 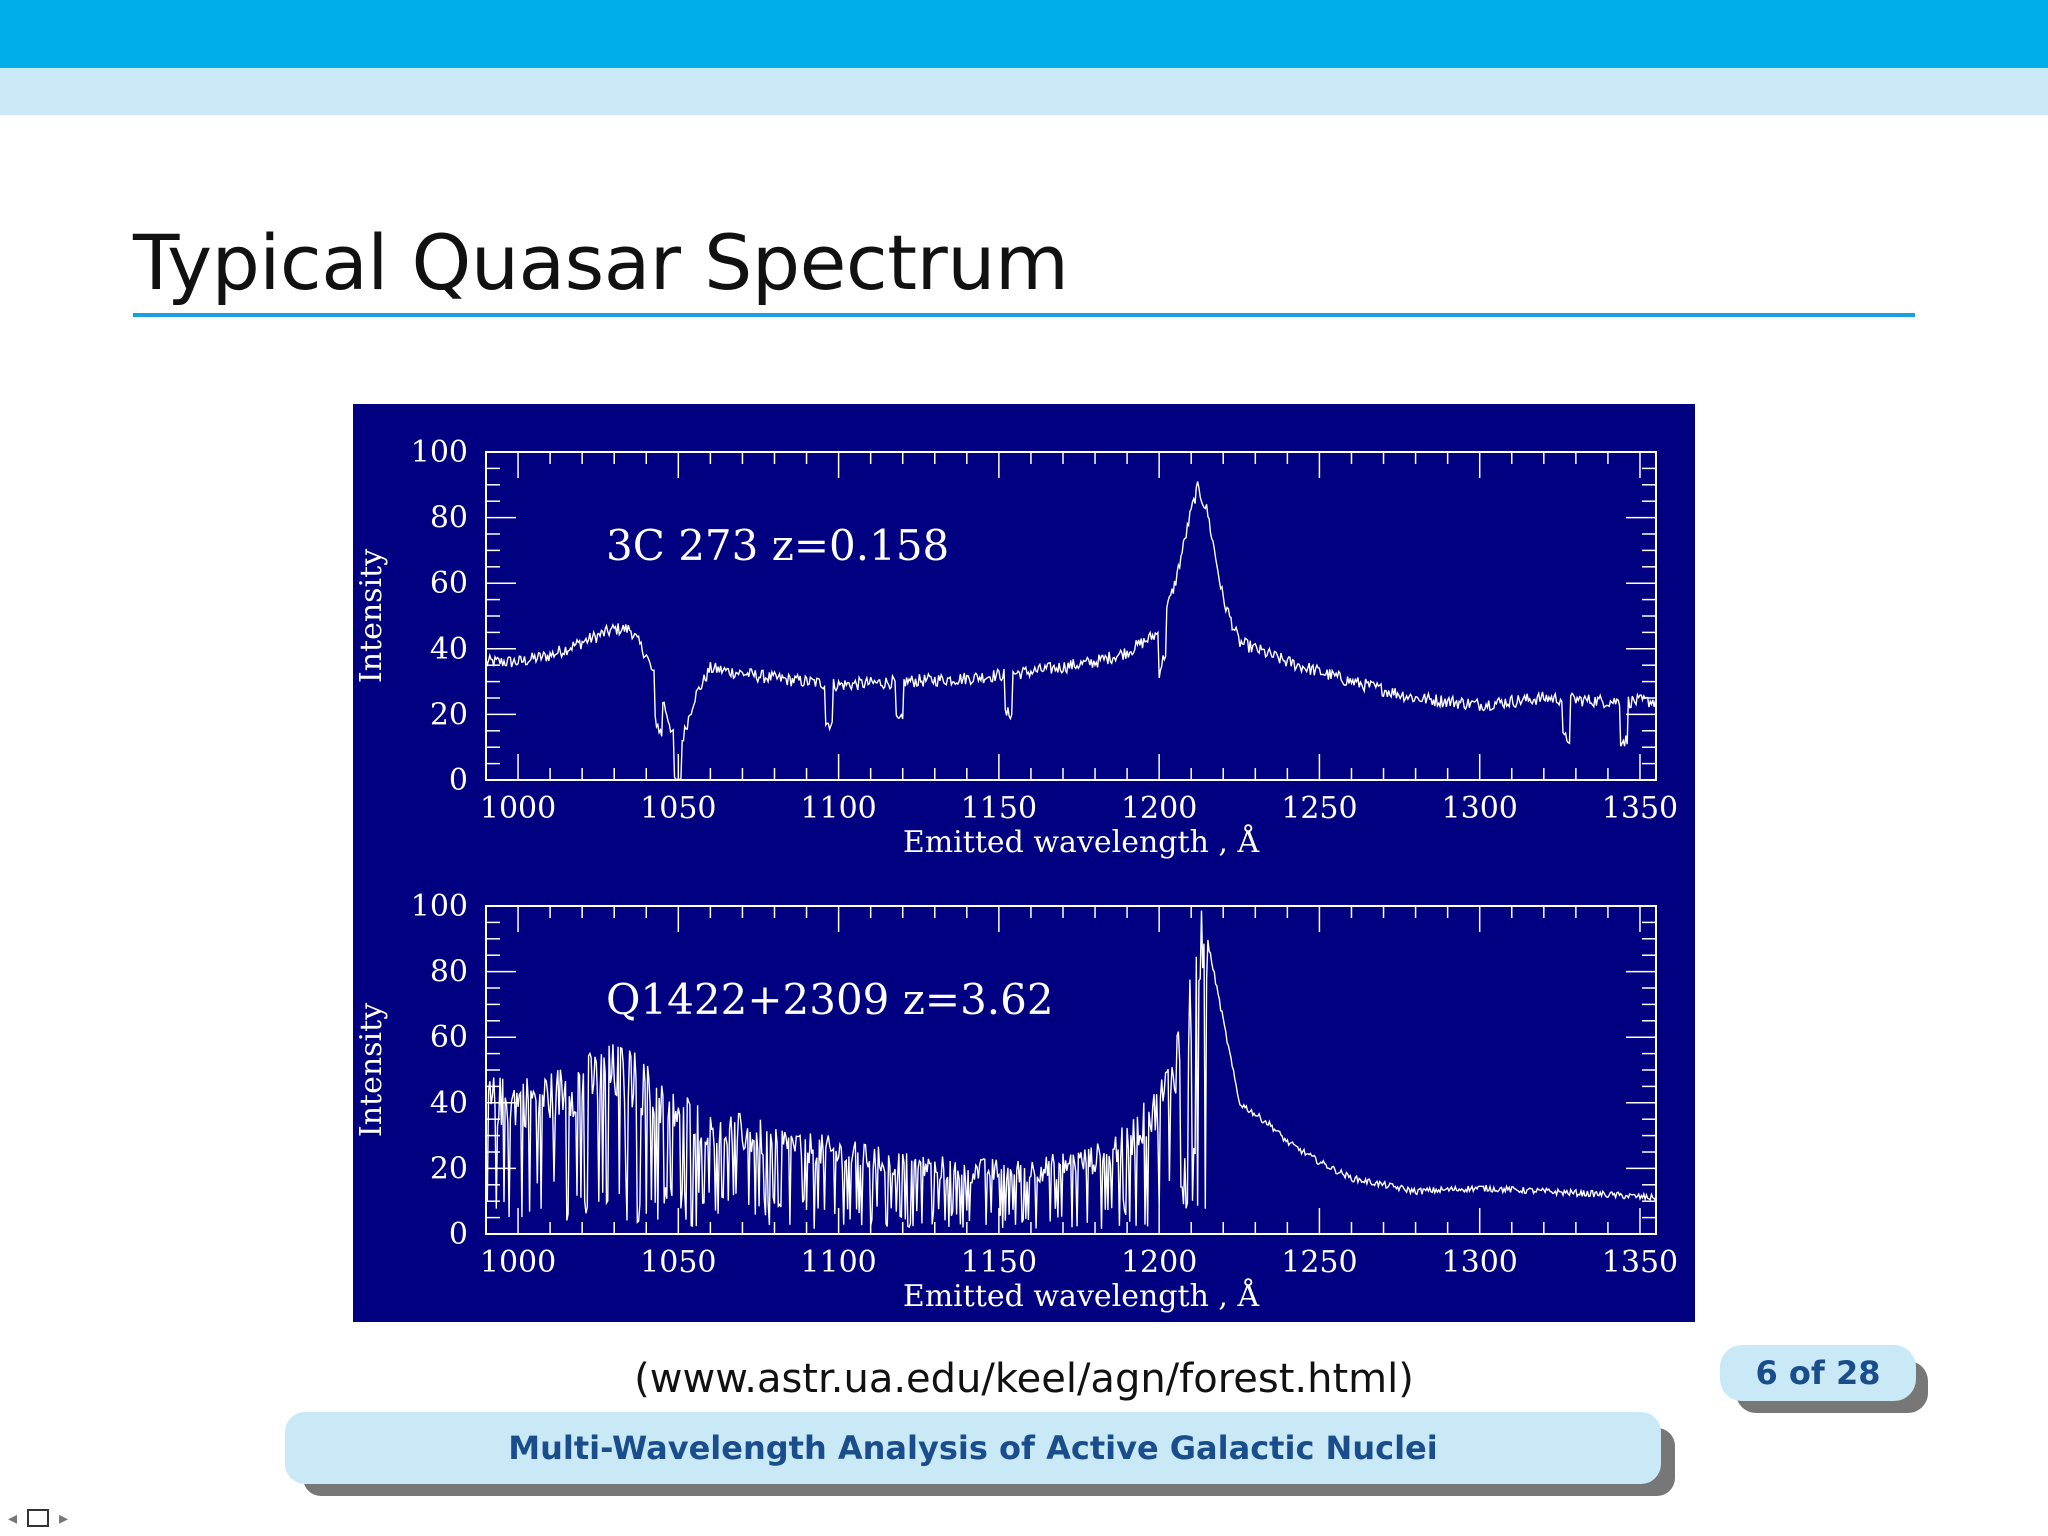 What do you see at coordinates (1024, 1379) in the screenshot?
I see `source-citation: (www.astr.ua.edu/keel/agn/forest.html)` at bounding box center [1024, 1379].